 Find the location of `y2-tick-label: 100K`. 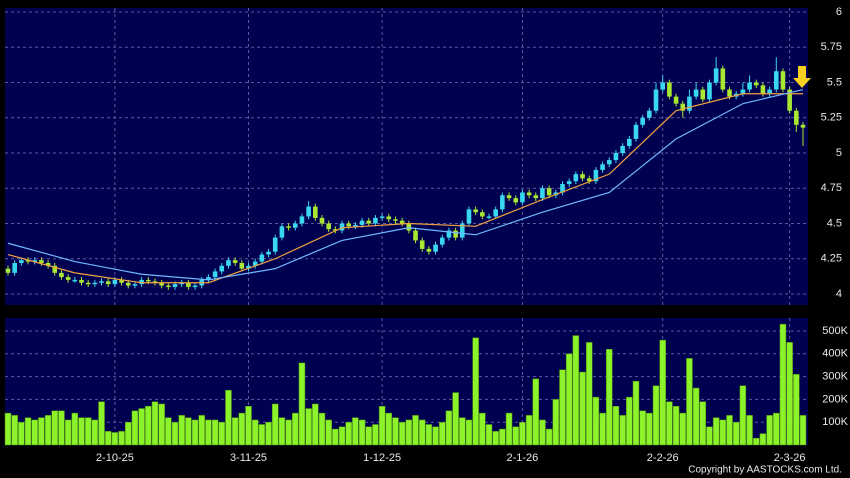

y2-tick-label: 100K is located at coordinates (835, 422).